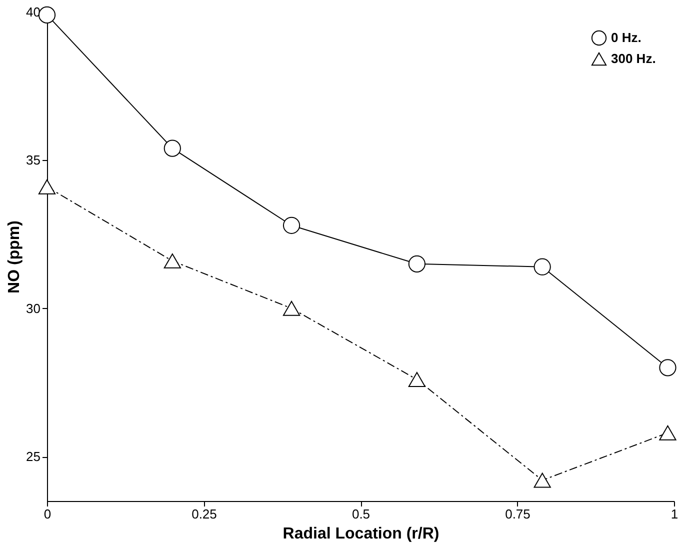 The image size is (683, 546). Describe the element at coordinates (33, 308) in the screenshot. I see `y-tick-label: 30` at that location.